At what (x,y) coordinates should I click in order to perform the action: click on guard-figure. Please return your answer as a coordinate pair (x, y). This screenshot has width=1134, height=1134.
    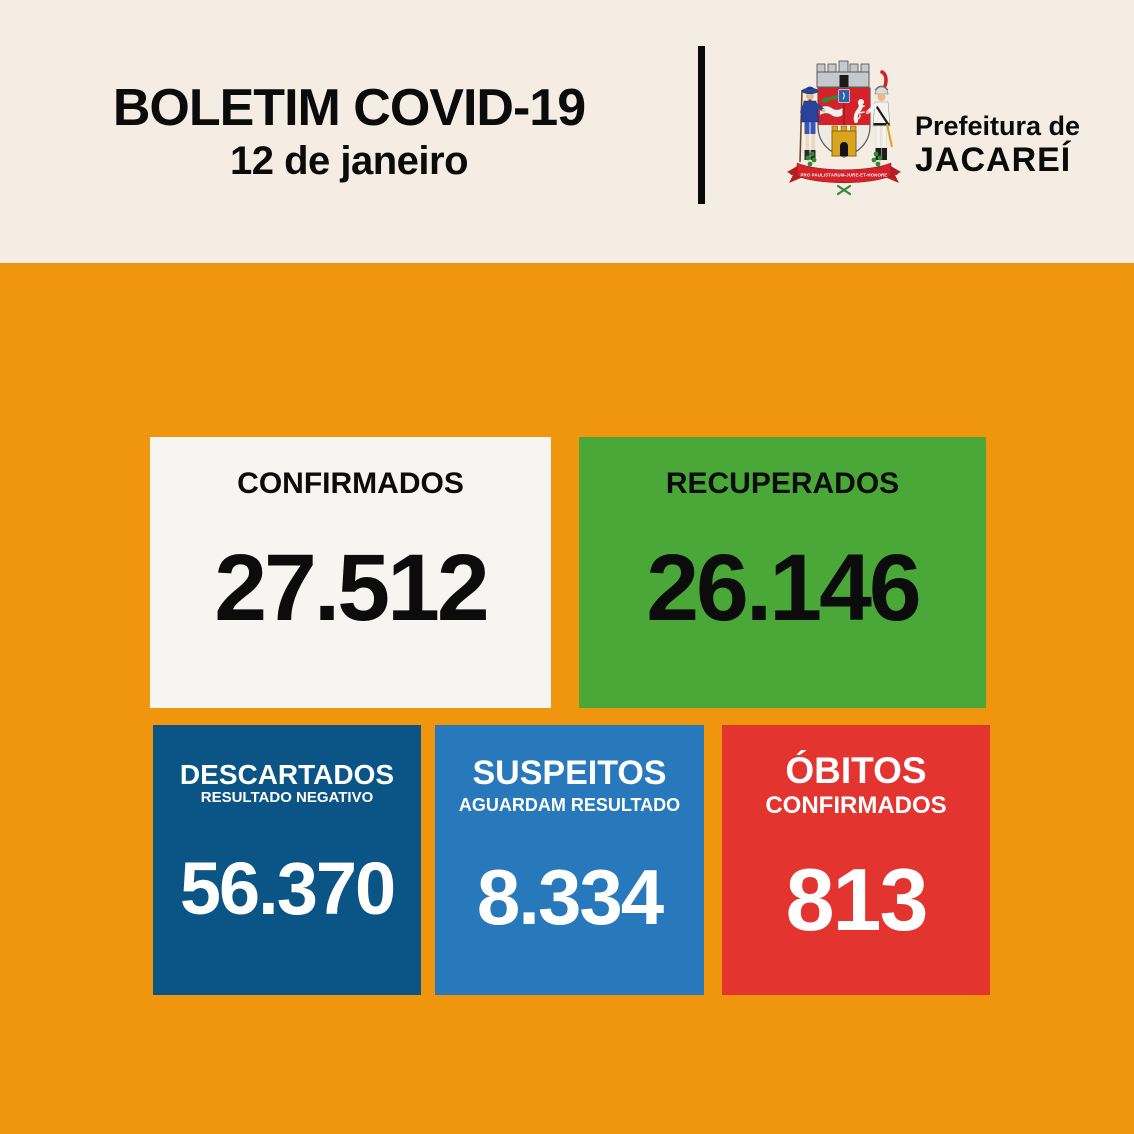
    Looking at the image, I should click on (879, 115).